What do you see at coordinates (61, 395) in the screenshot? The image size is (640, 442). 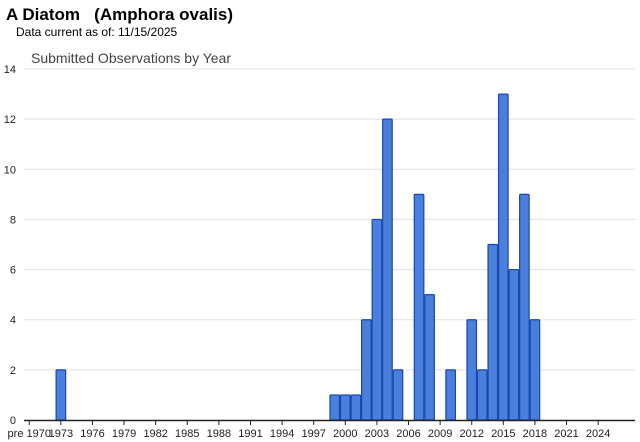 I see `bar-1973` at bounding box center [61, 395].